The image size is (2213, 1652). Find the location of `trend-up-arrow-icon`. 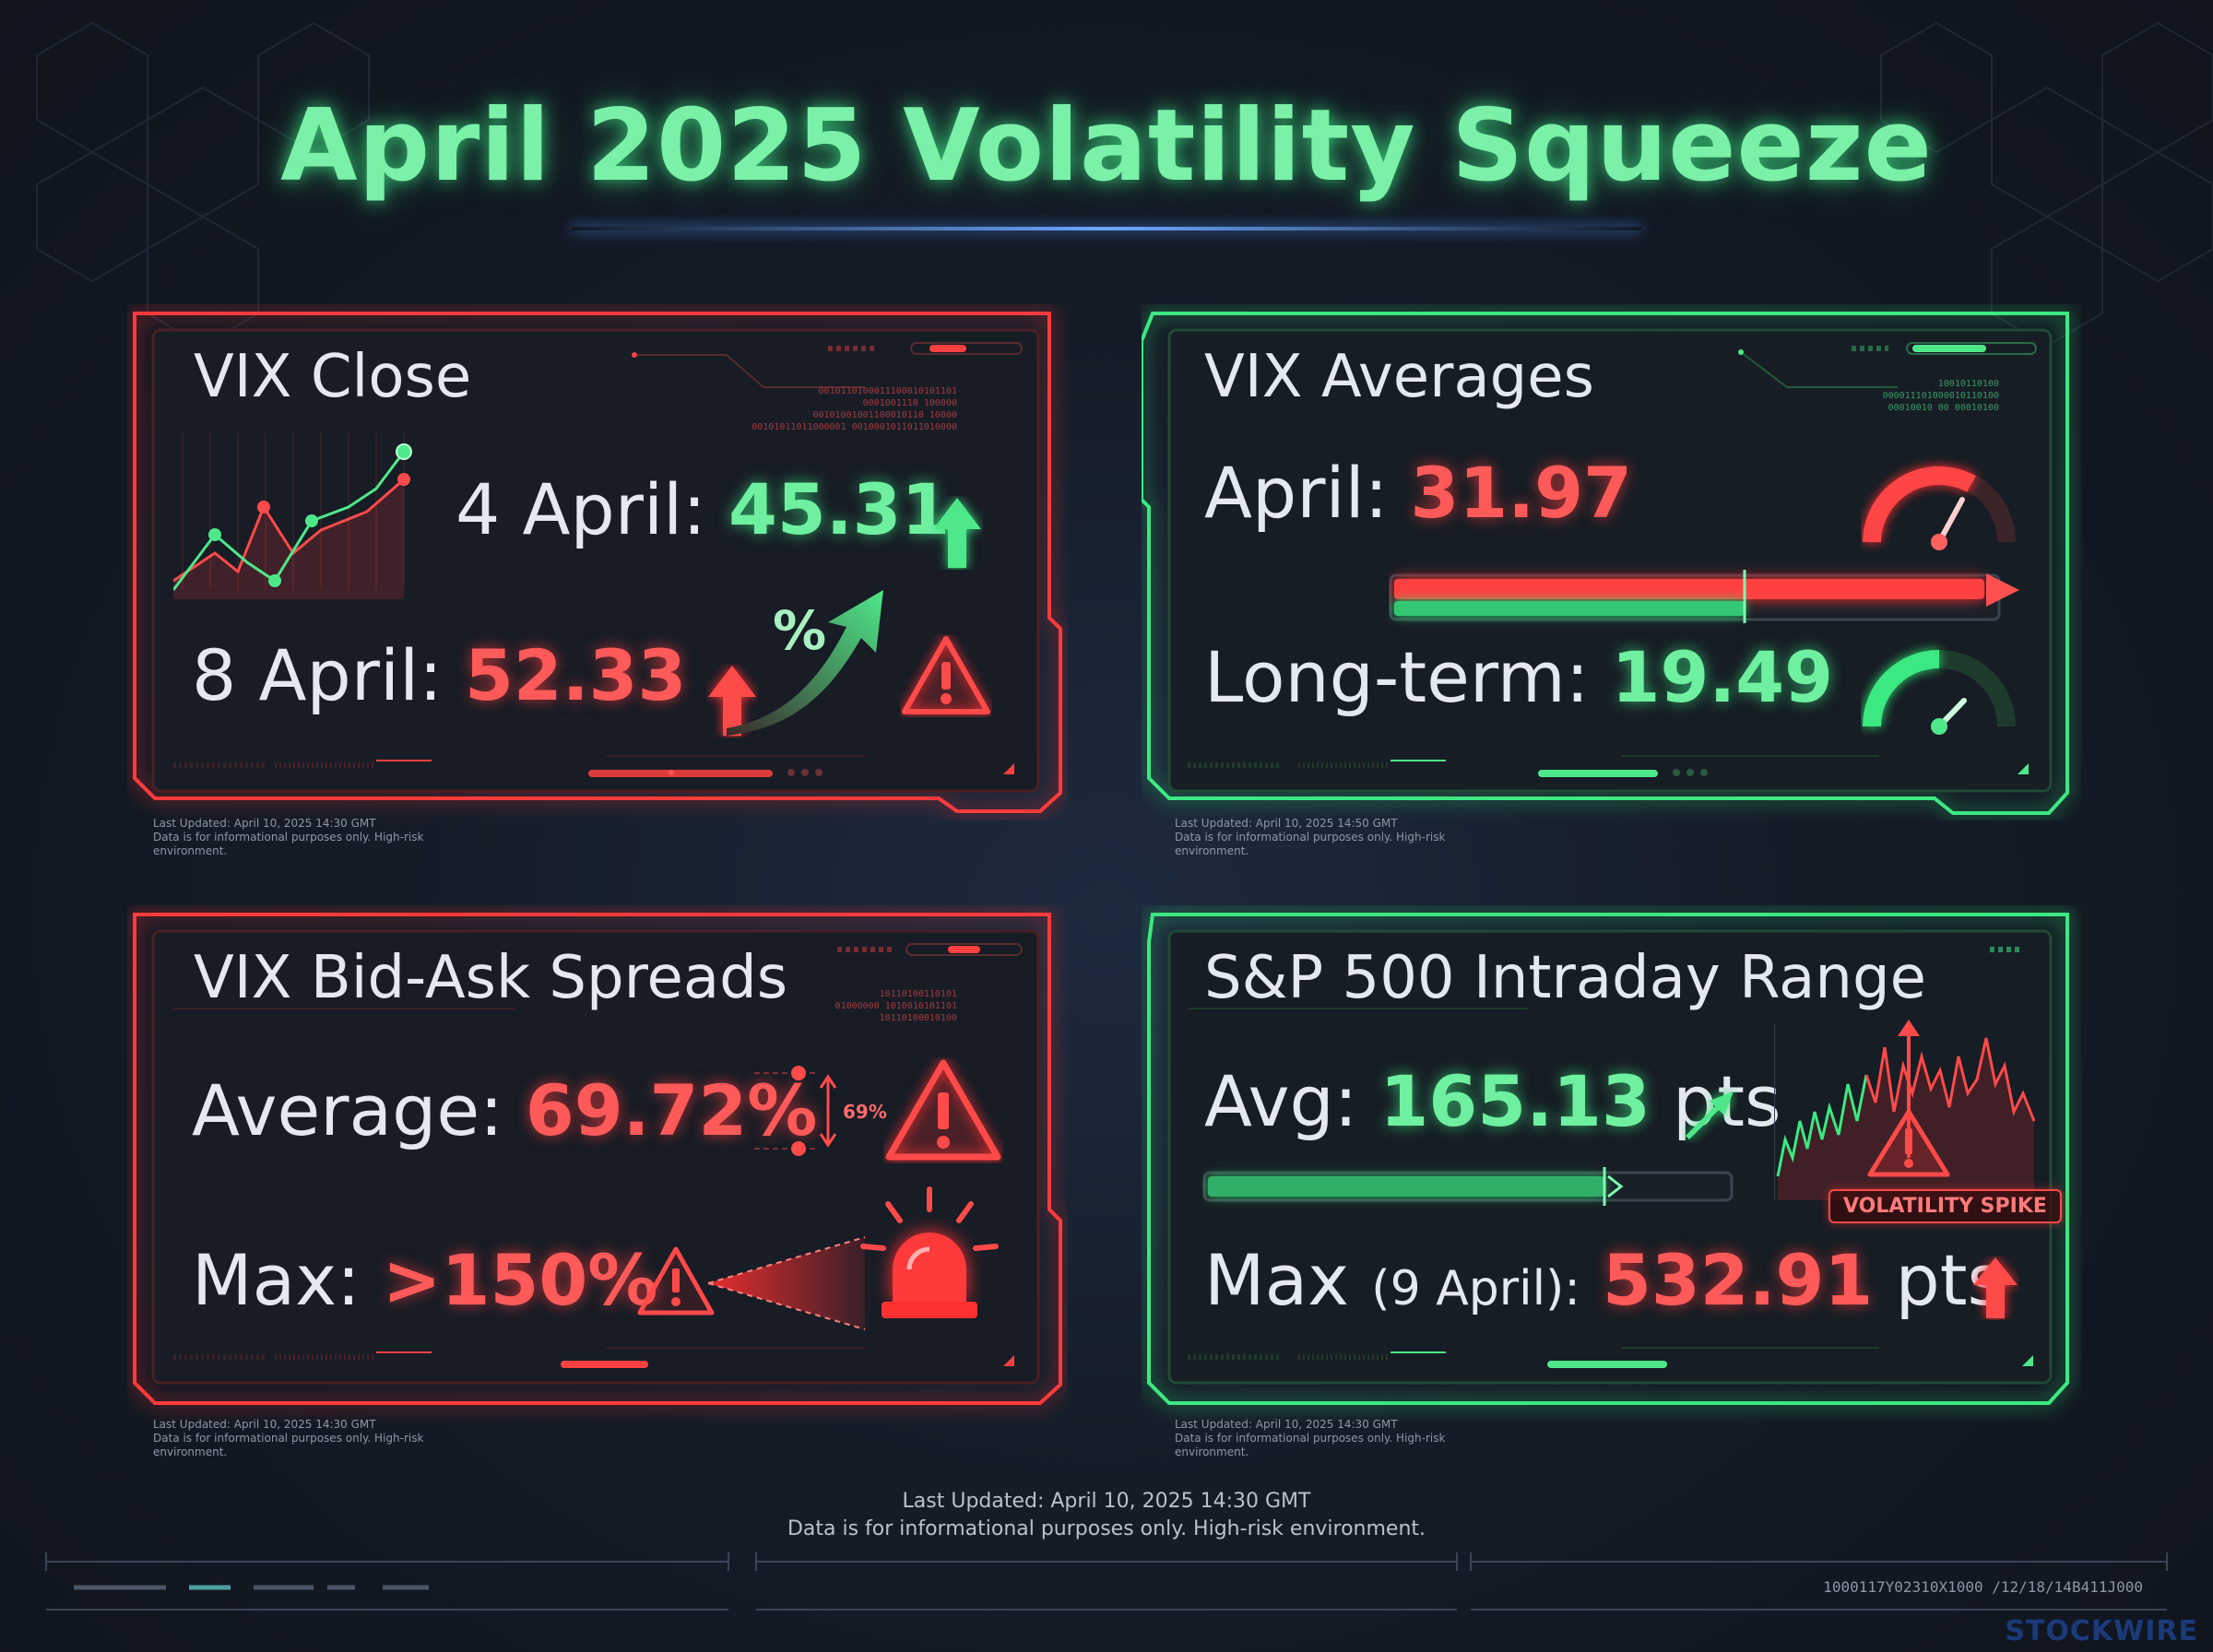

trend-up-arrow-icon is located at coordinates (1710, 1115).